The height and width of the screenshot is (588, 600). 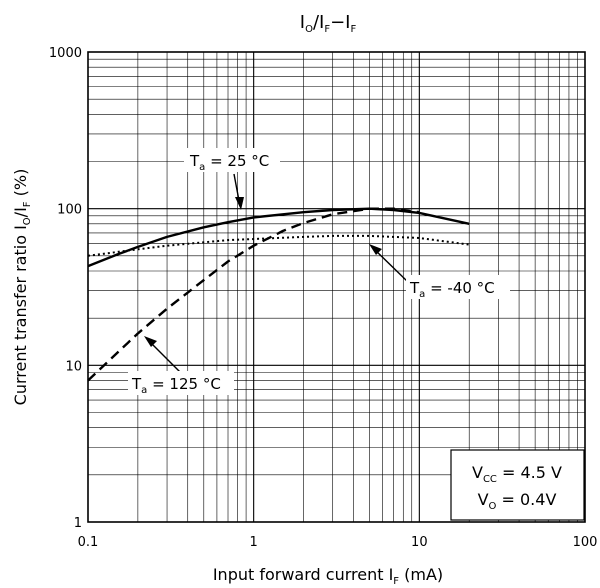 I want to click on arrowhead-ta40, so click(x=375, y=249).